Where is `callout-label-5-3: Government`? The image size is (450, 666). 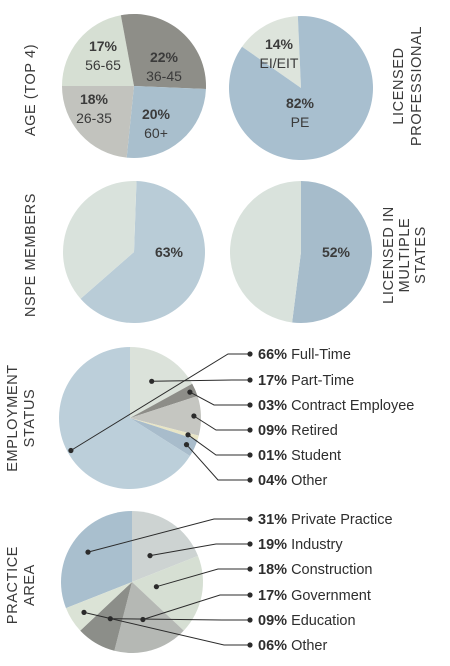
callout-label-5-3: Government is located at coordinates (331, 596).